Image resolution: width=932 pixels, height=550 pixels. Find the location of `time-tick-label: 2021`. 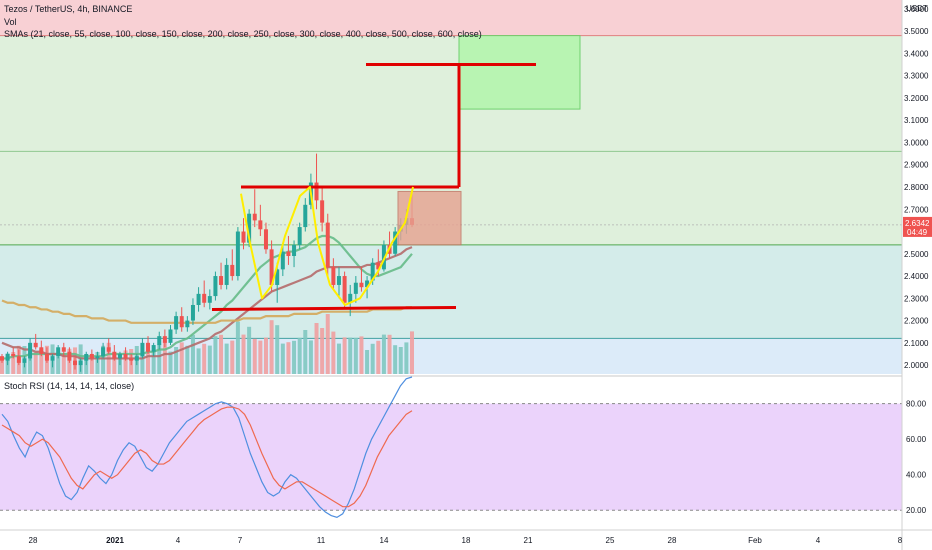

time-tick-label: 2021 is located at coordinates (115, 540).